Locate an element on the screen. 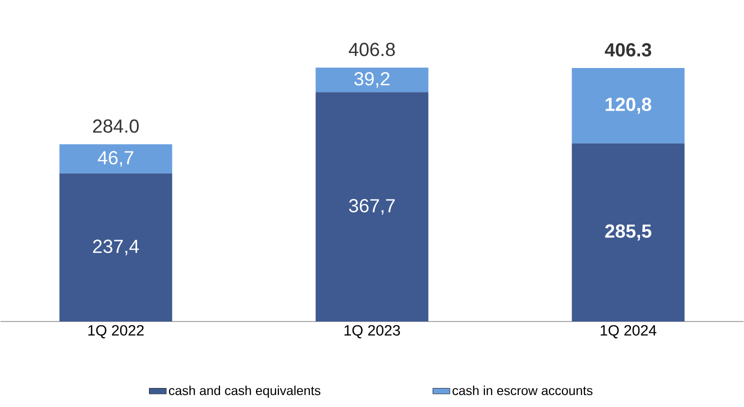  data-label: 285,5 is located at coordinates (628, 232).